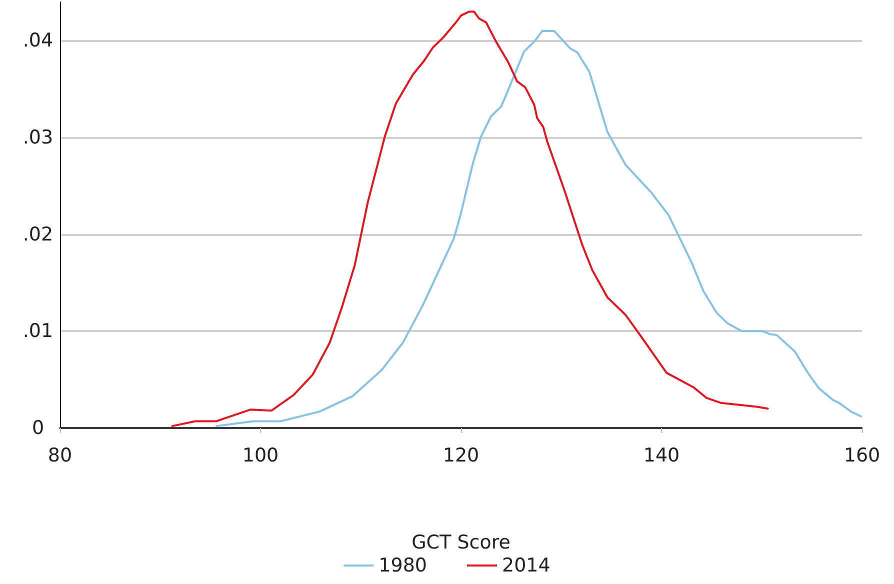 The height and width of the screenshot is (584, 894). I want to click on legend-label: 2014, so click(526, 565).